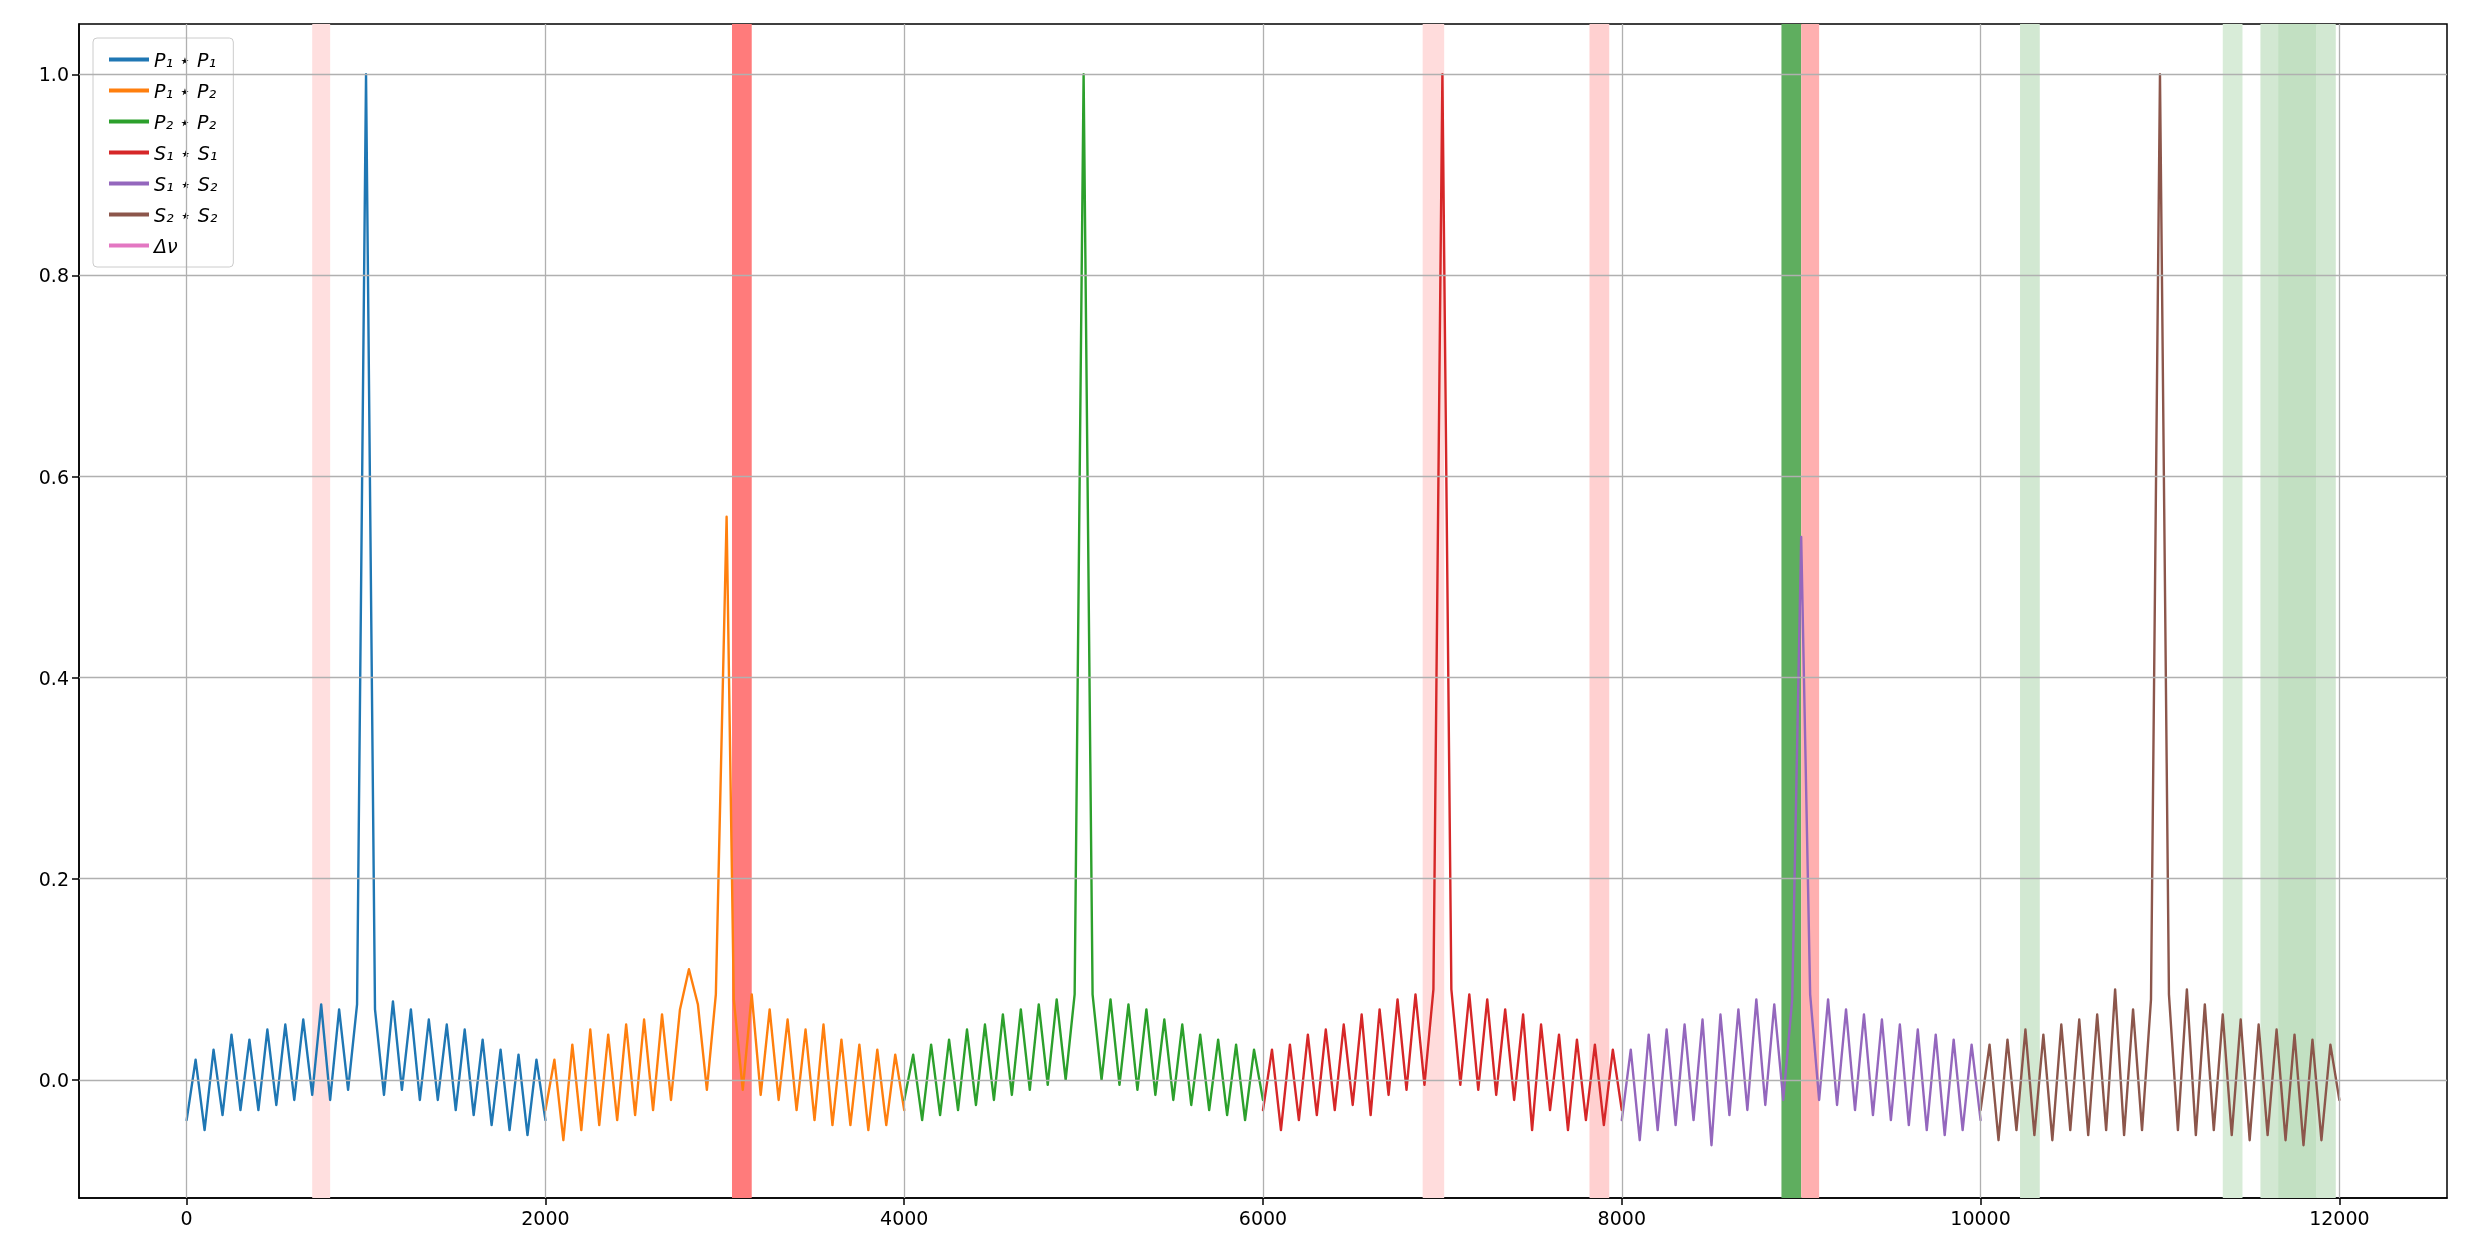 This screenshot has height=1259, width=2471. I want to click on y-tick-label: 0.4, so click(53, 677).